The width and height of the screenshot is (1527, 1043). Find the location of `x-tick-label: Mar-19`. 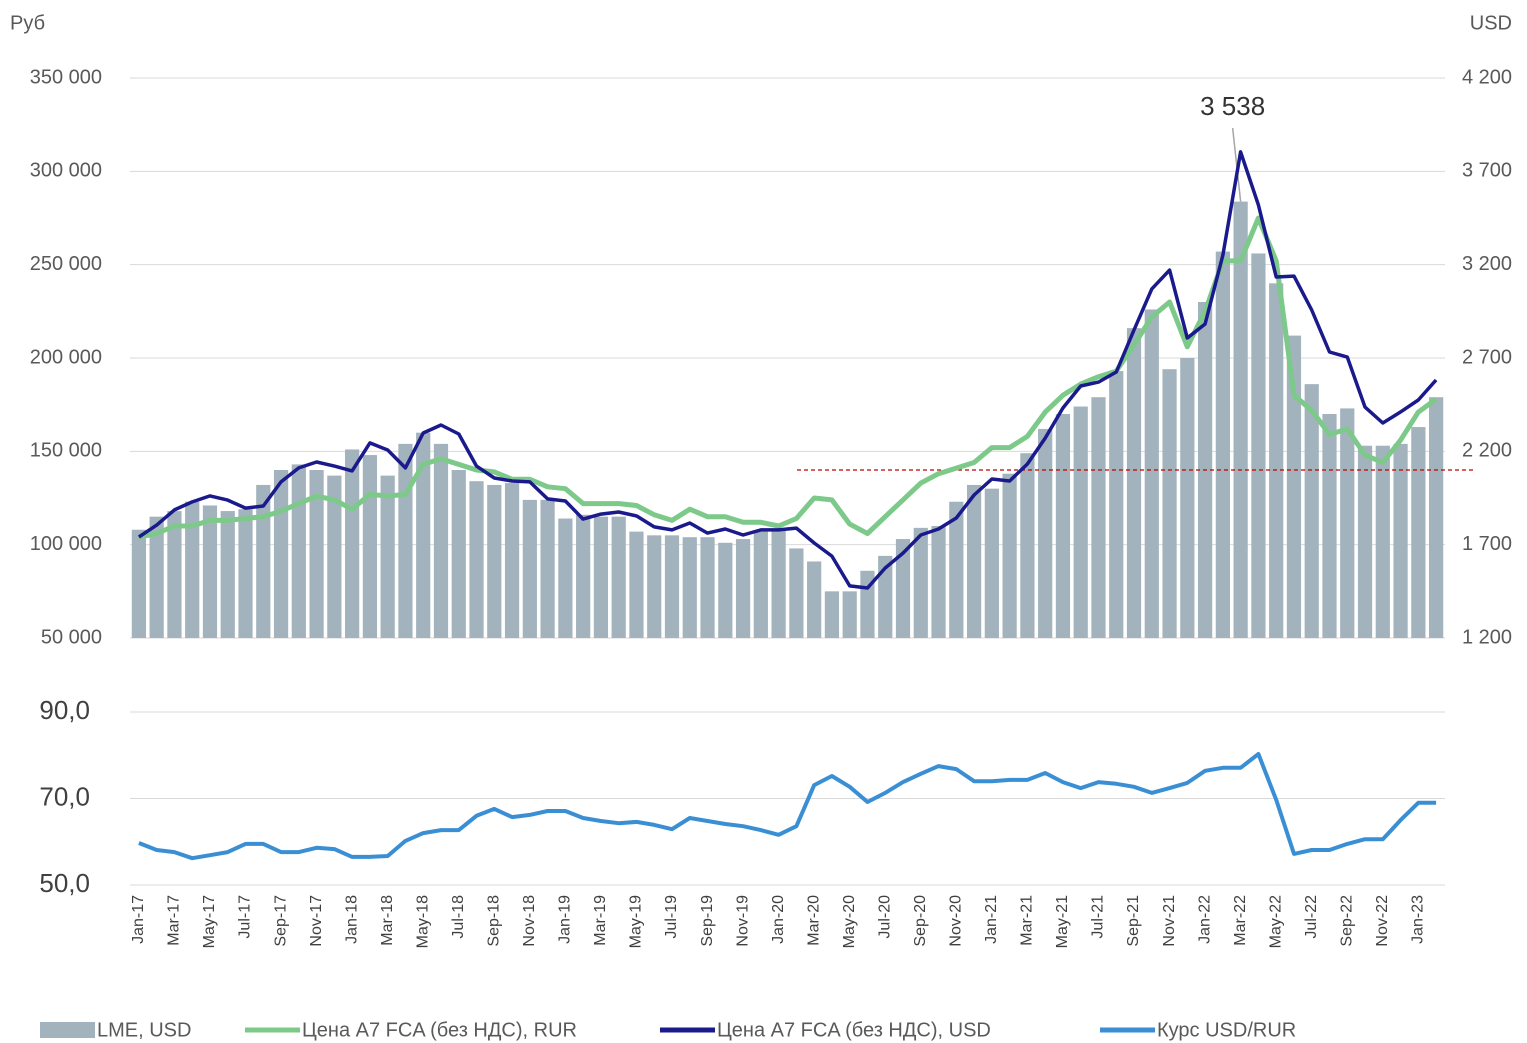

x-tick-label: Mar-19 is located at coordinates (600, 920).